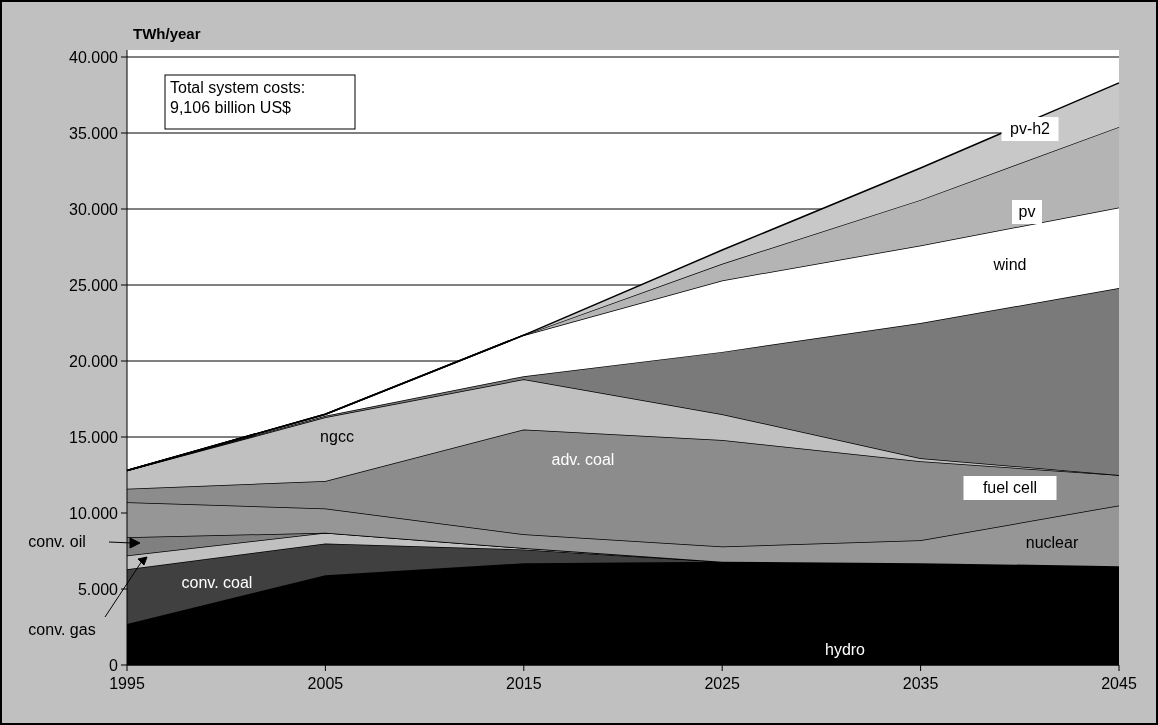  I want to click on y-tick-label: 25.000, so click(94, 285).